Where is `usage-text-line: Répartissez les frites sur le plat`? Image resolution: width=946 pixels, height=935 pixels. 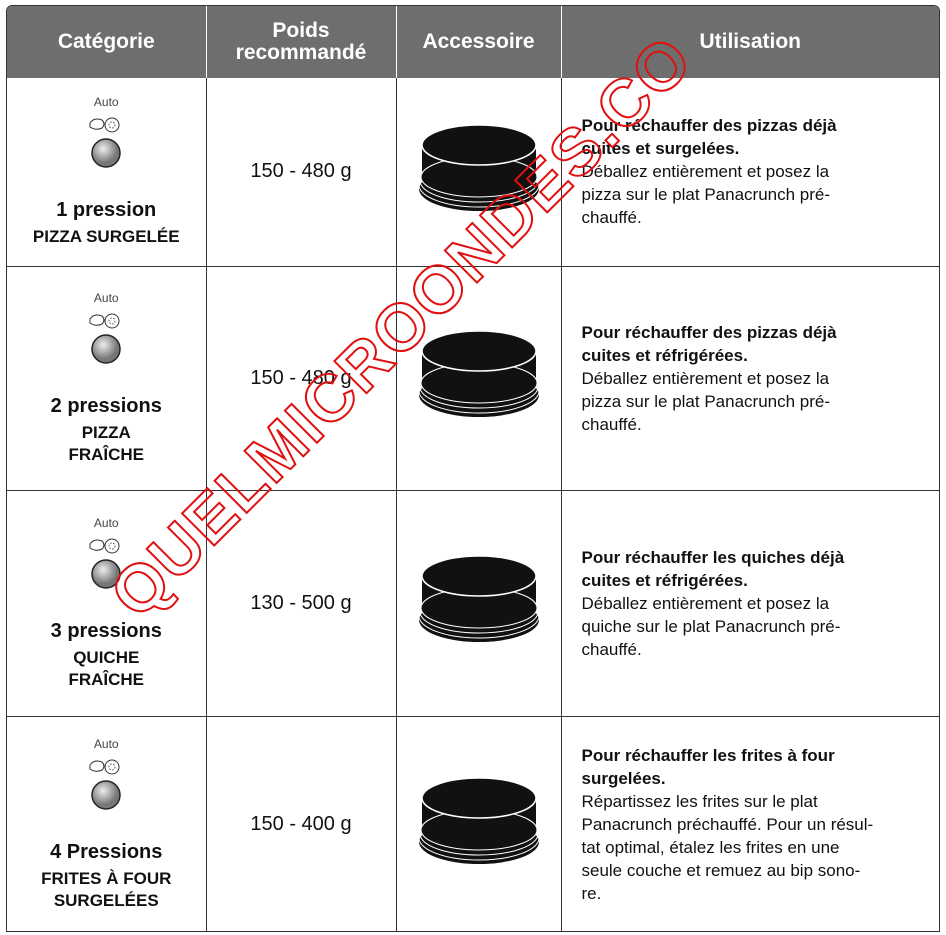 usage-text-line: Répartissez les frites sur le plat is located at coordinates (699, 801).